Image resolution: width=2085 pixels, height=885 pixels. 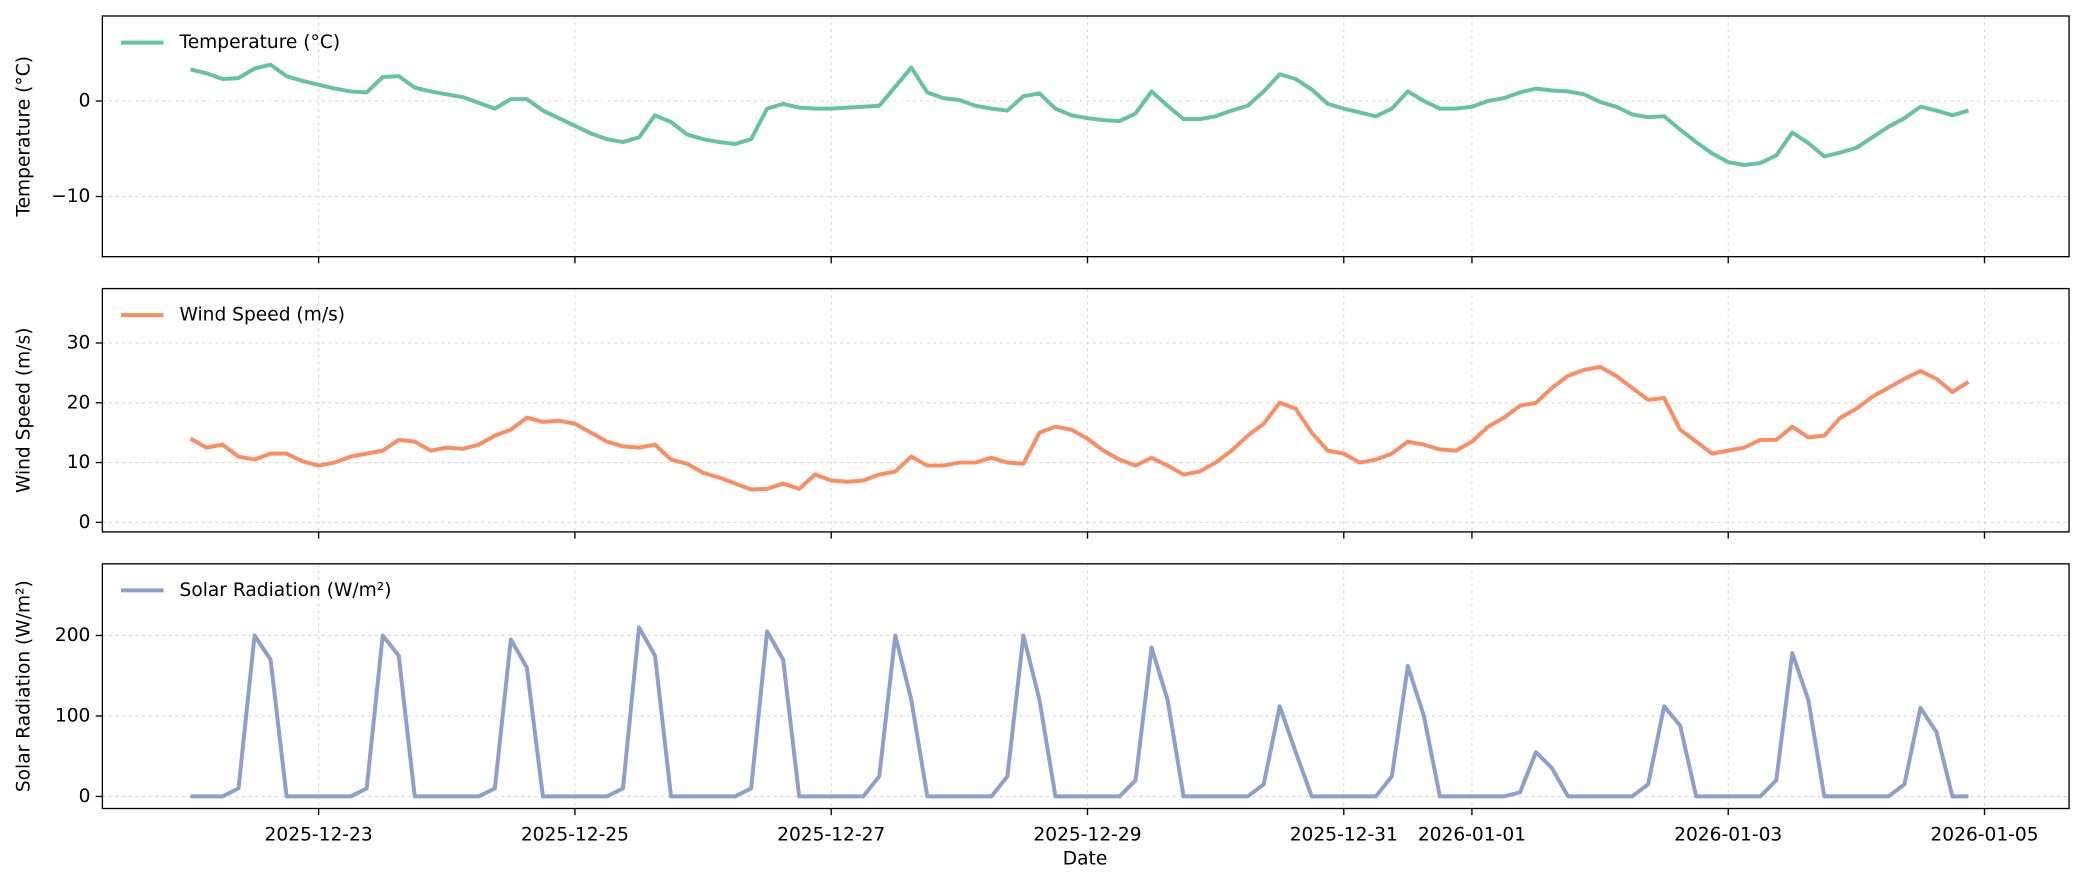 I want to click on x-tick-label: 2025-12-31, so click(x=1344, y=835).